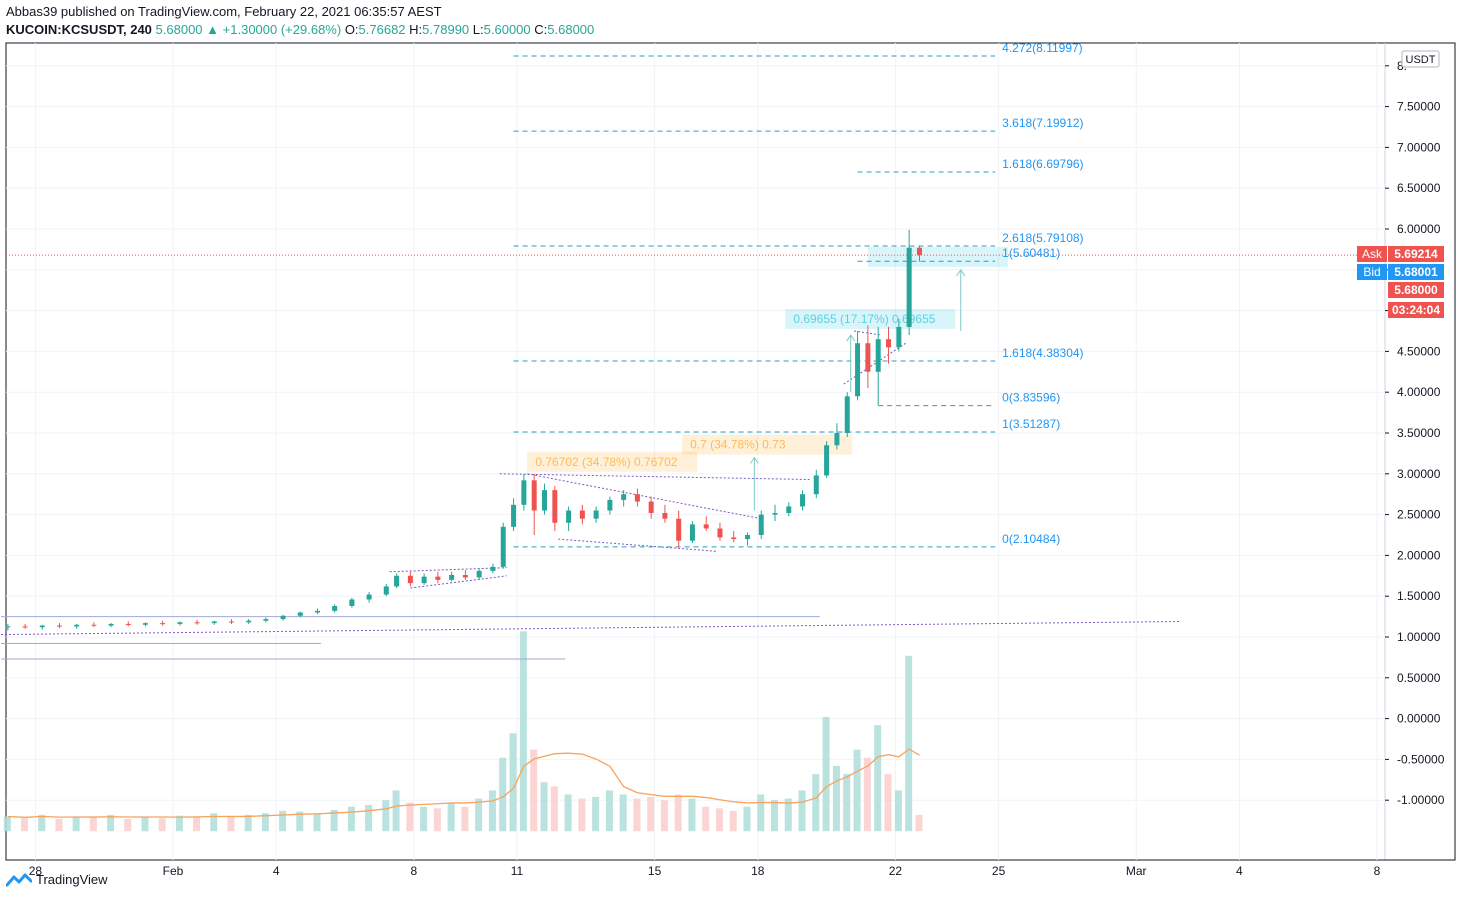 This screenshot has height=898, width=1461. What do you see at coordinates (738, 445) in the screenshot?
I see `measure-label: 0.7 (34.78%) 0.73` at bounding box center [738, 445].